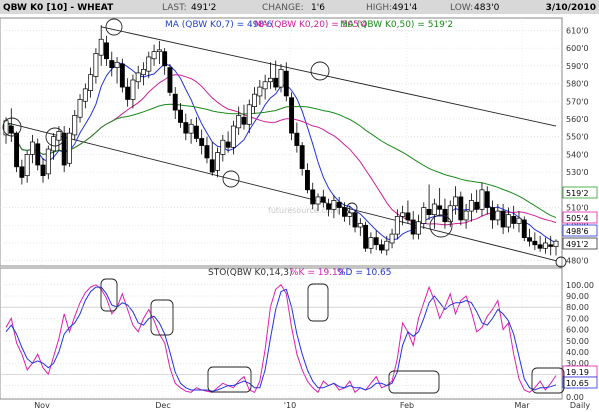 This screenshot has height=412, width=599. I want to click on sto-tick-label: 60.00, so click(577, 330).